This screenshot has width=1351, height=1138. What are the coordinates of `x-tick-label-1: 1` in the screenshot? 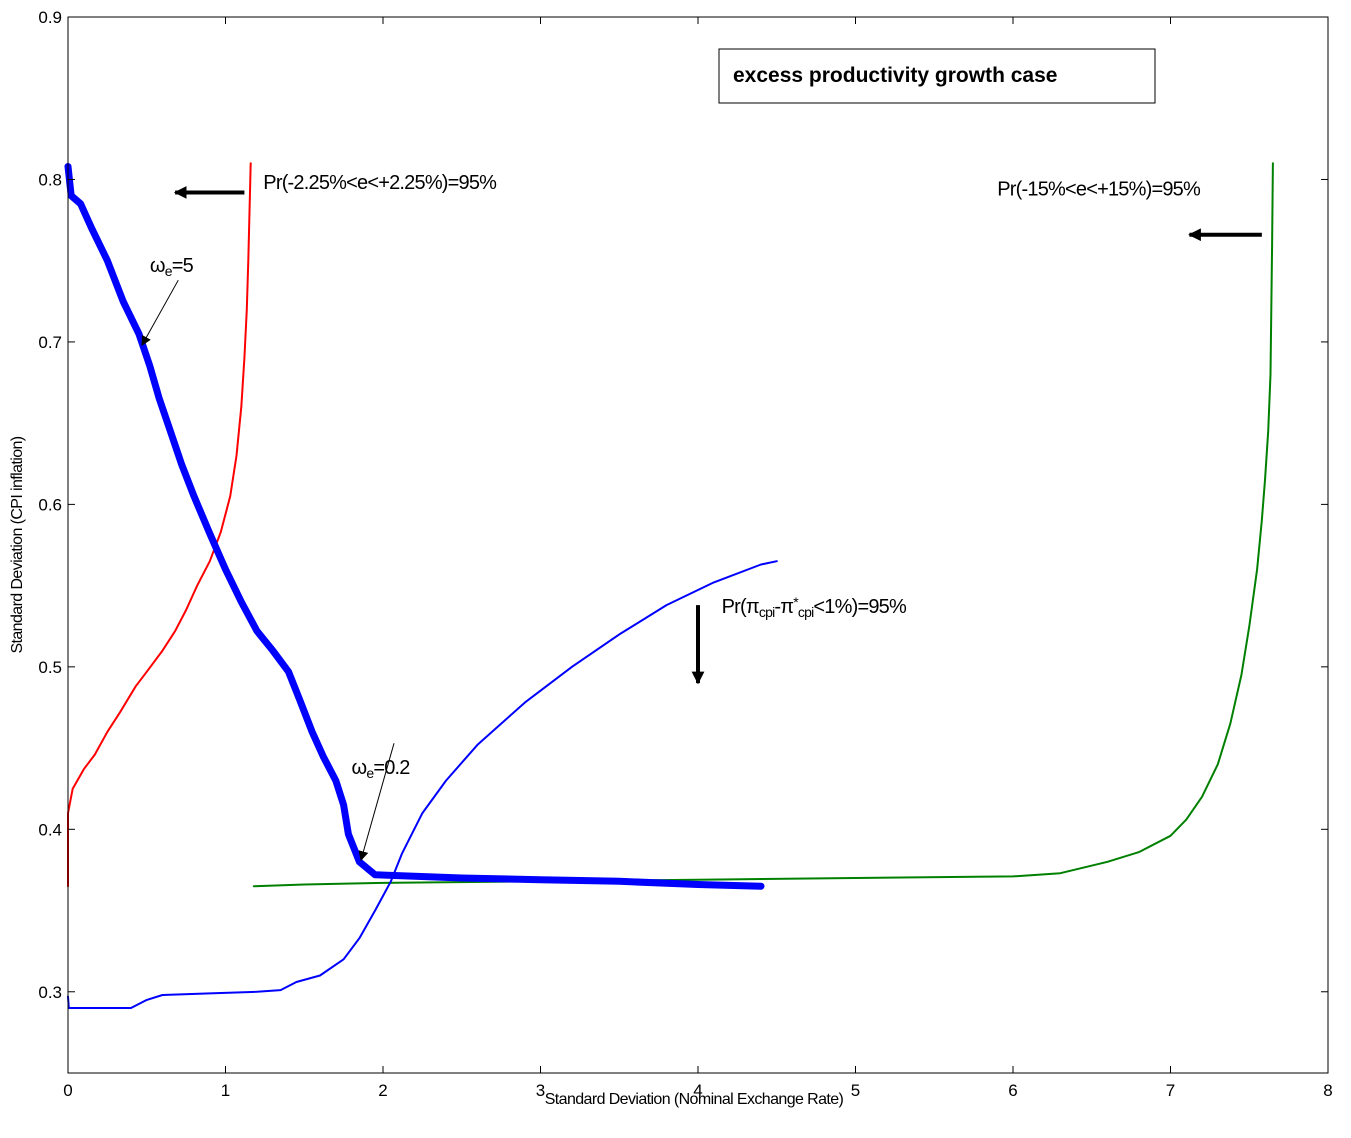 It's located at (225, 1090).